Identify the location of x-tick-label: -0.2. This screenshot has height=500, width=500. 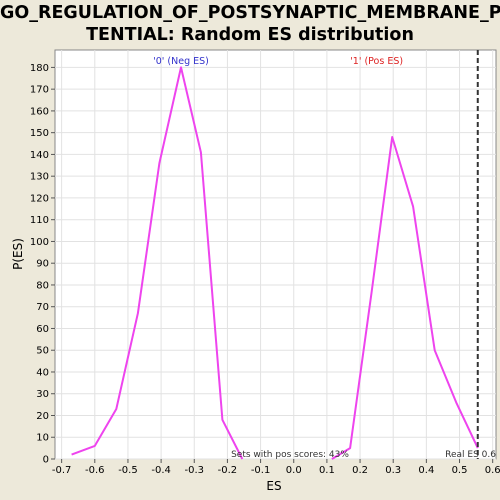
(228, 470).